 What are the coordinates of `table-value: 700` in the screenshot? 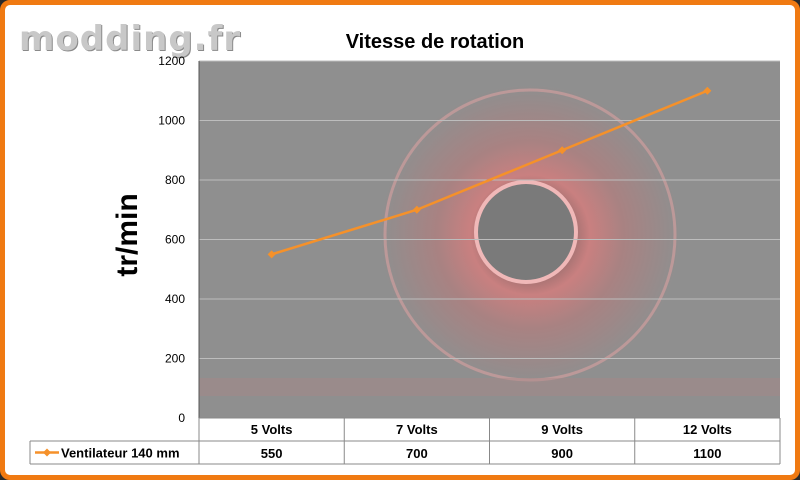 It's located at (417, 453).